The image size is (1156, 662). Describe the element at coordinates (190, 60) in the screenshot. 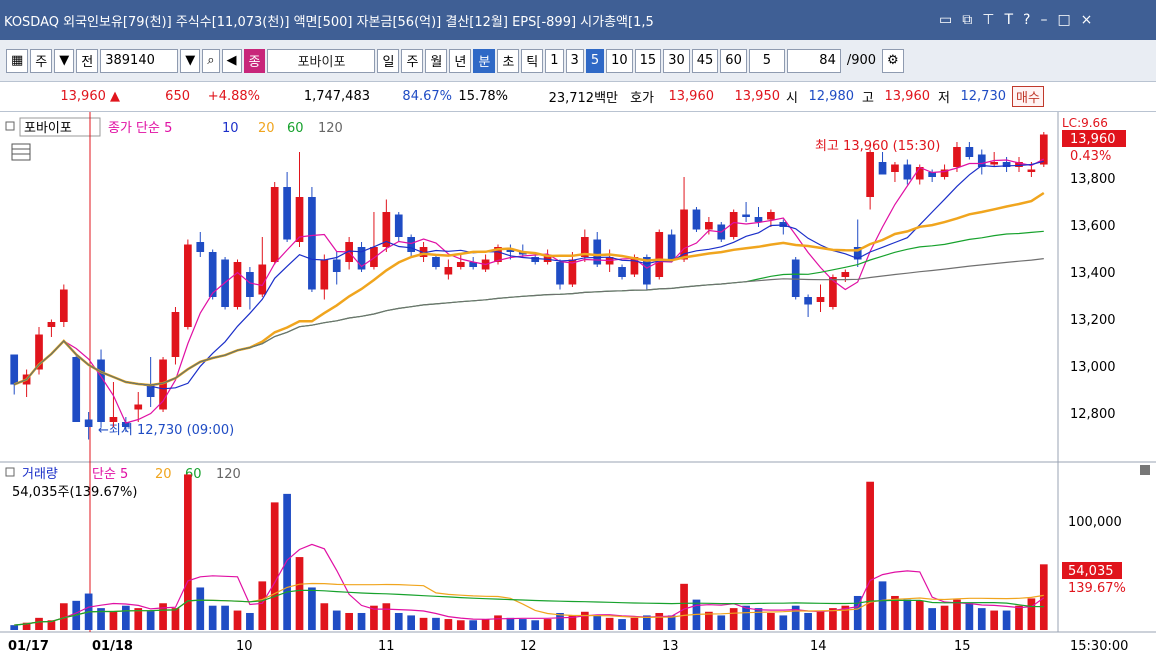

I see `code-dropdown-icon: ▼` at that location.